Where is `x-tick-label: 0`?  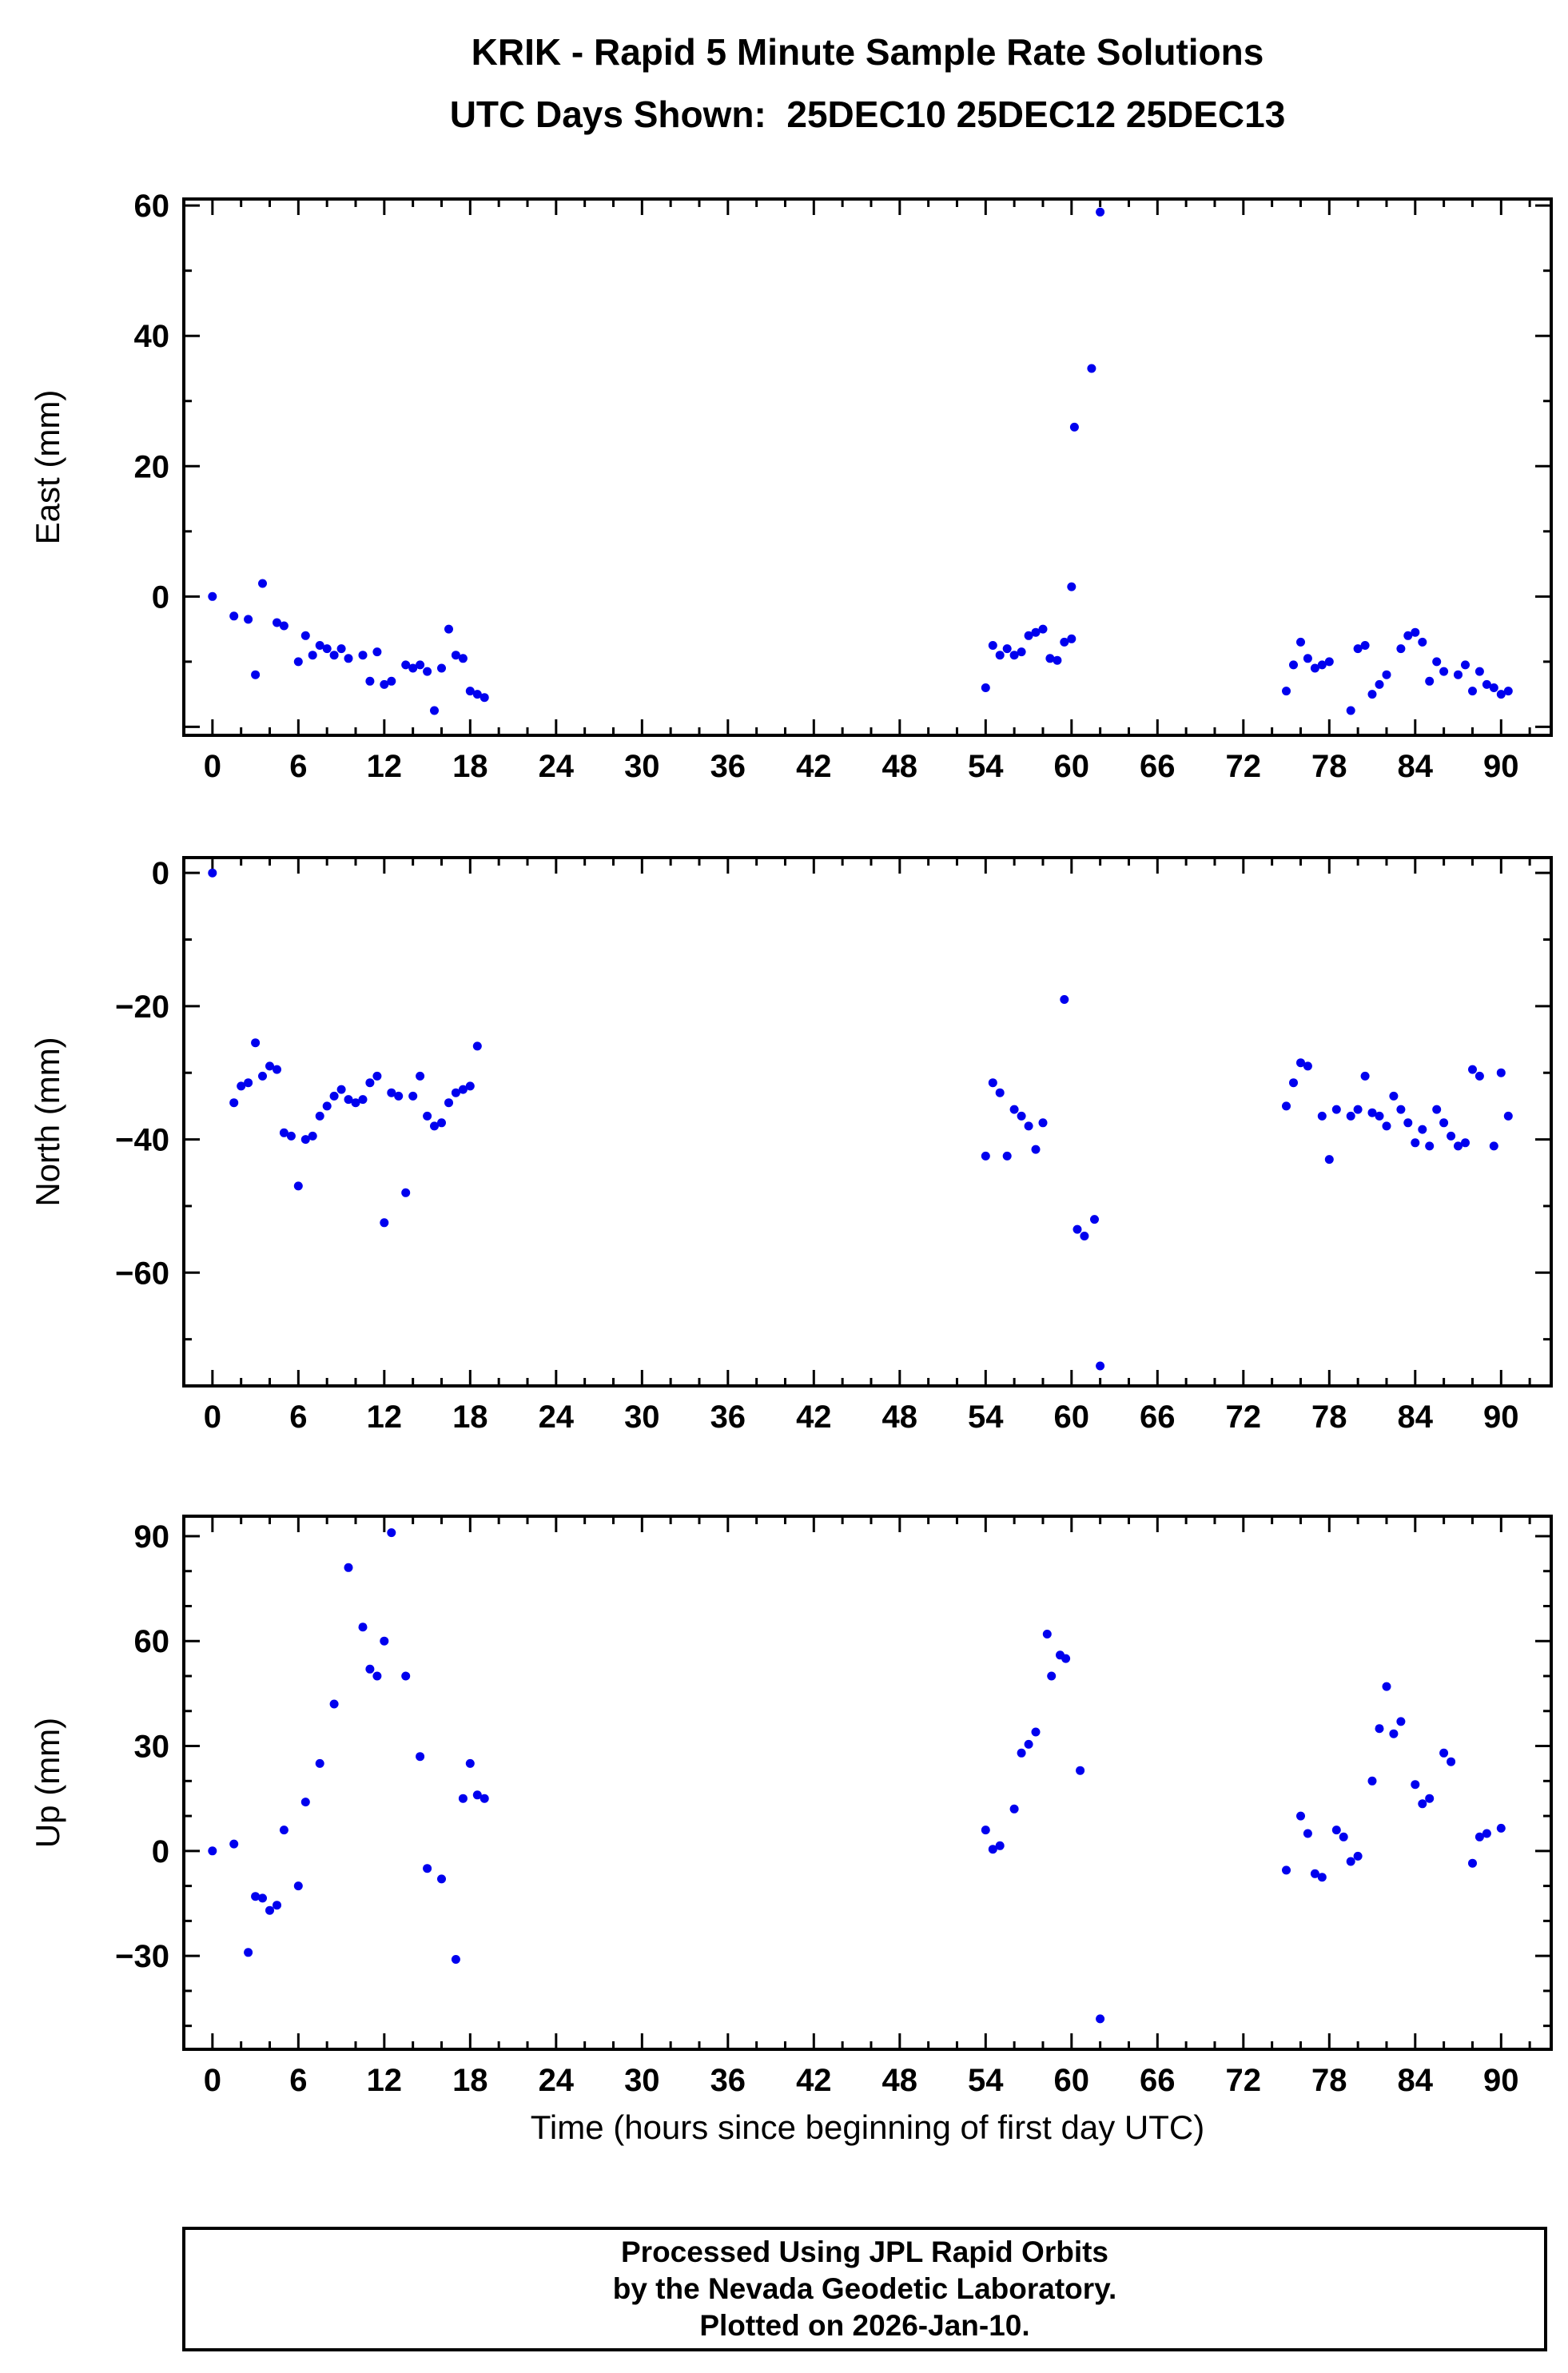
x-tick-label: 0 is located at coordinates (212, 1417).